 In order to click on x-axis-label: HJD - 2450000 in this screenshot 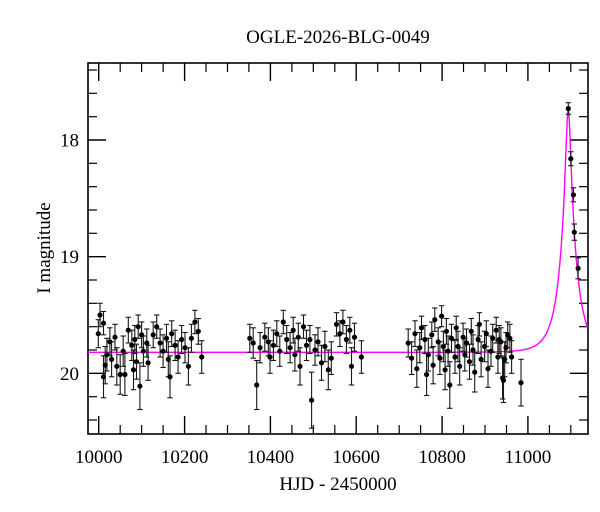, I will do `click(337, 484)`.